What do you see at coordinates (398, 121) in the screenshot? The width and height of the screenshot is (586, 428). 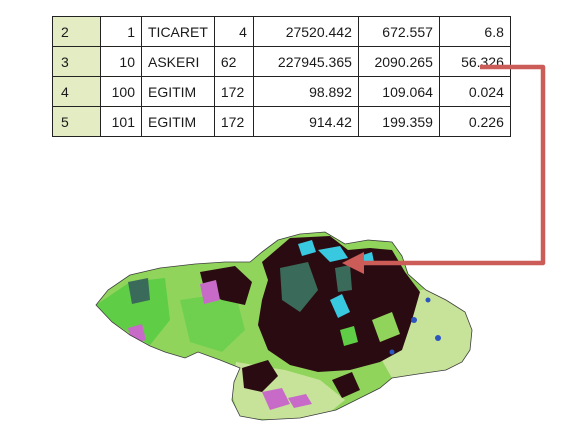 I see `table-cell: 199.359` at bounding box center [398, 121].